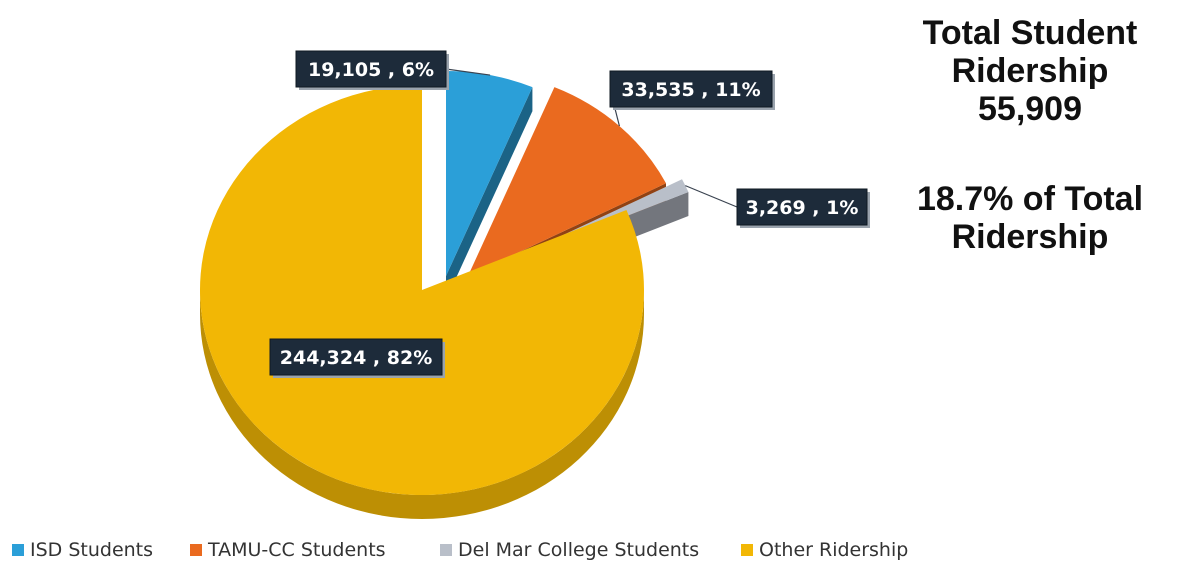 The image size is (1191, 569). I want to click on pie-slice-isd-students, so click(489, 173).